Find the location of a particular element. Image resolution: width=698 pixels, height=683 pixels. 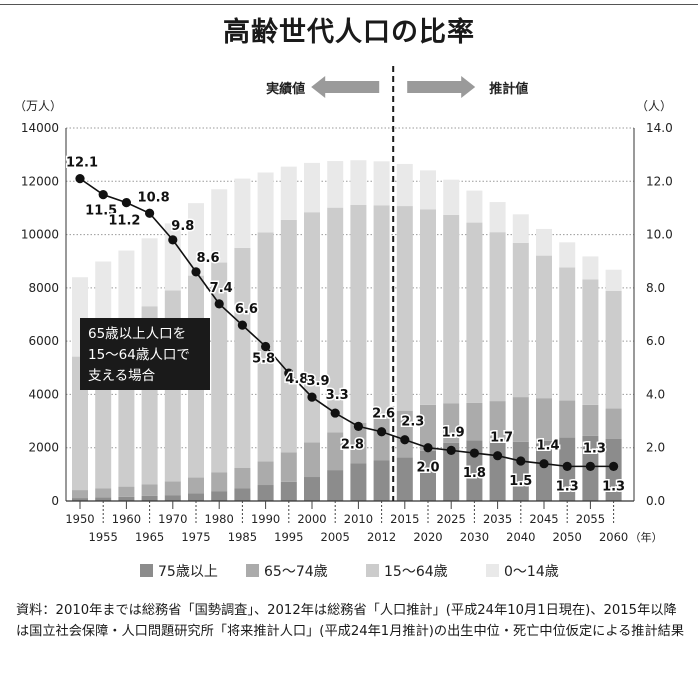

ratio-data-label: 2.8 is located at coordinates (352, 444).